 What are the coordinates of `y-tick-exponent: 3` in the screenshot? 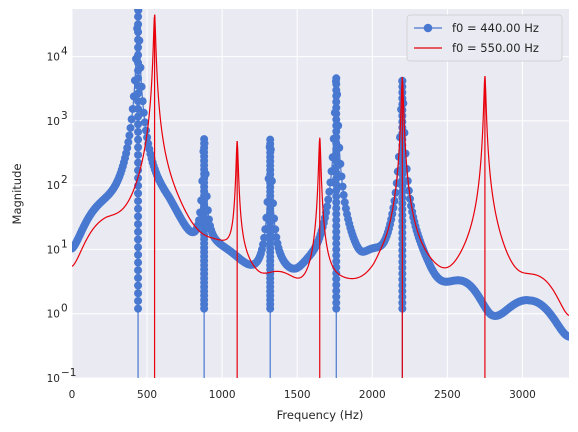 It's located at (64, 116).